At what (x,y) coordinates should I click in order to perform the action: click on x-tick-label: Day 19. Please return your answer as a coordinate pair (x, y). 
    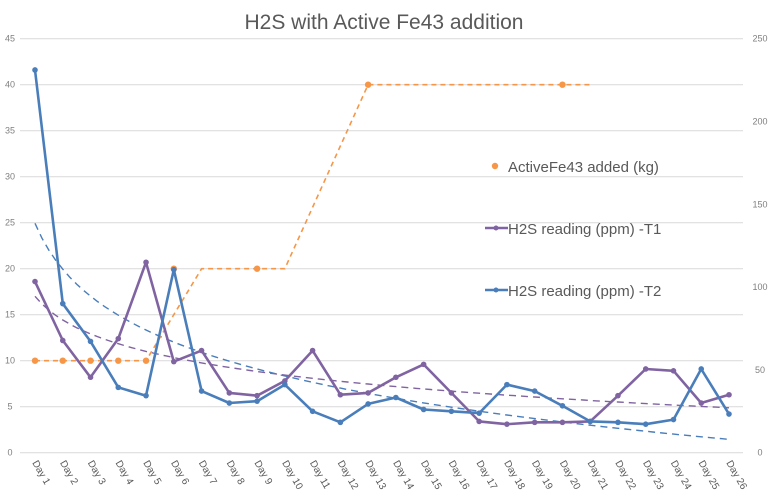
    Looking at the image, I should click on (542, 475).